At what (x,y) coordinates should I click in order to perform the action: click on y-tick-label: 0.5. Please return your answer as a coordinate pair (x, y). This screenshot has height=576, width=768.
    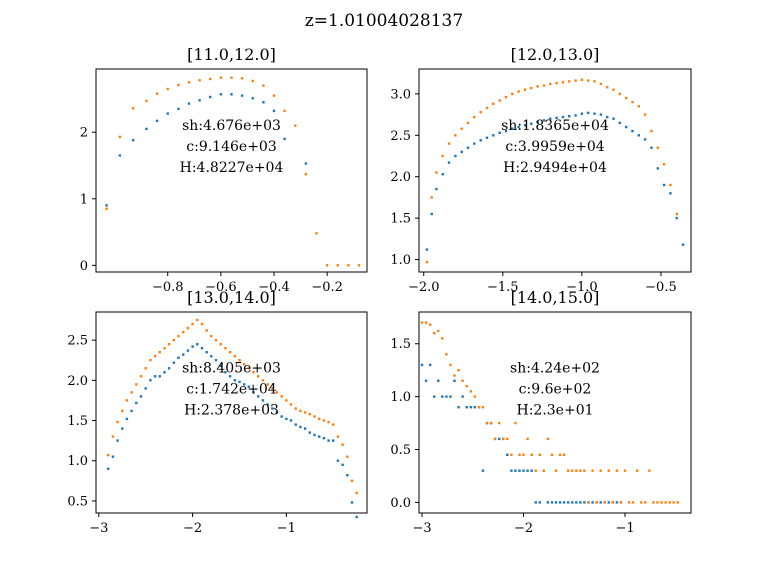
    Looking at the image, I should click on (77, 501).